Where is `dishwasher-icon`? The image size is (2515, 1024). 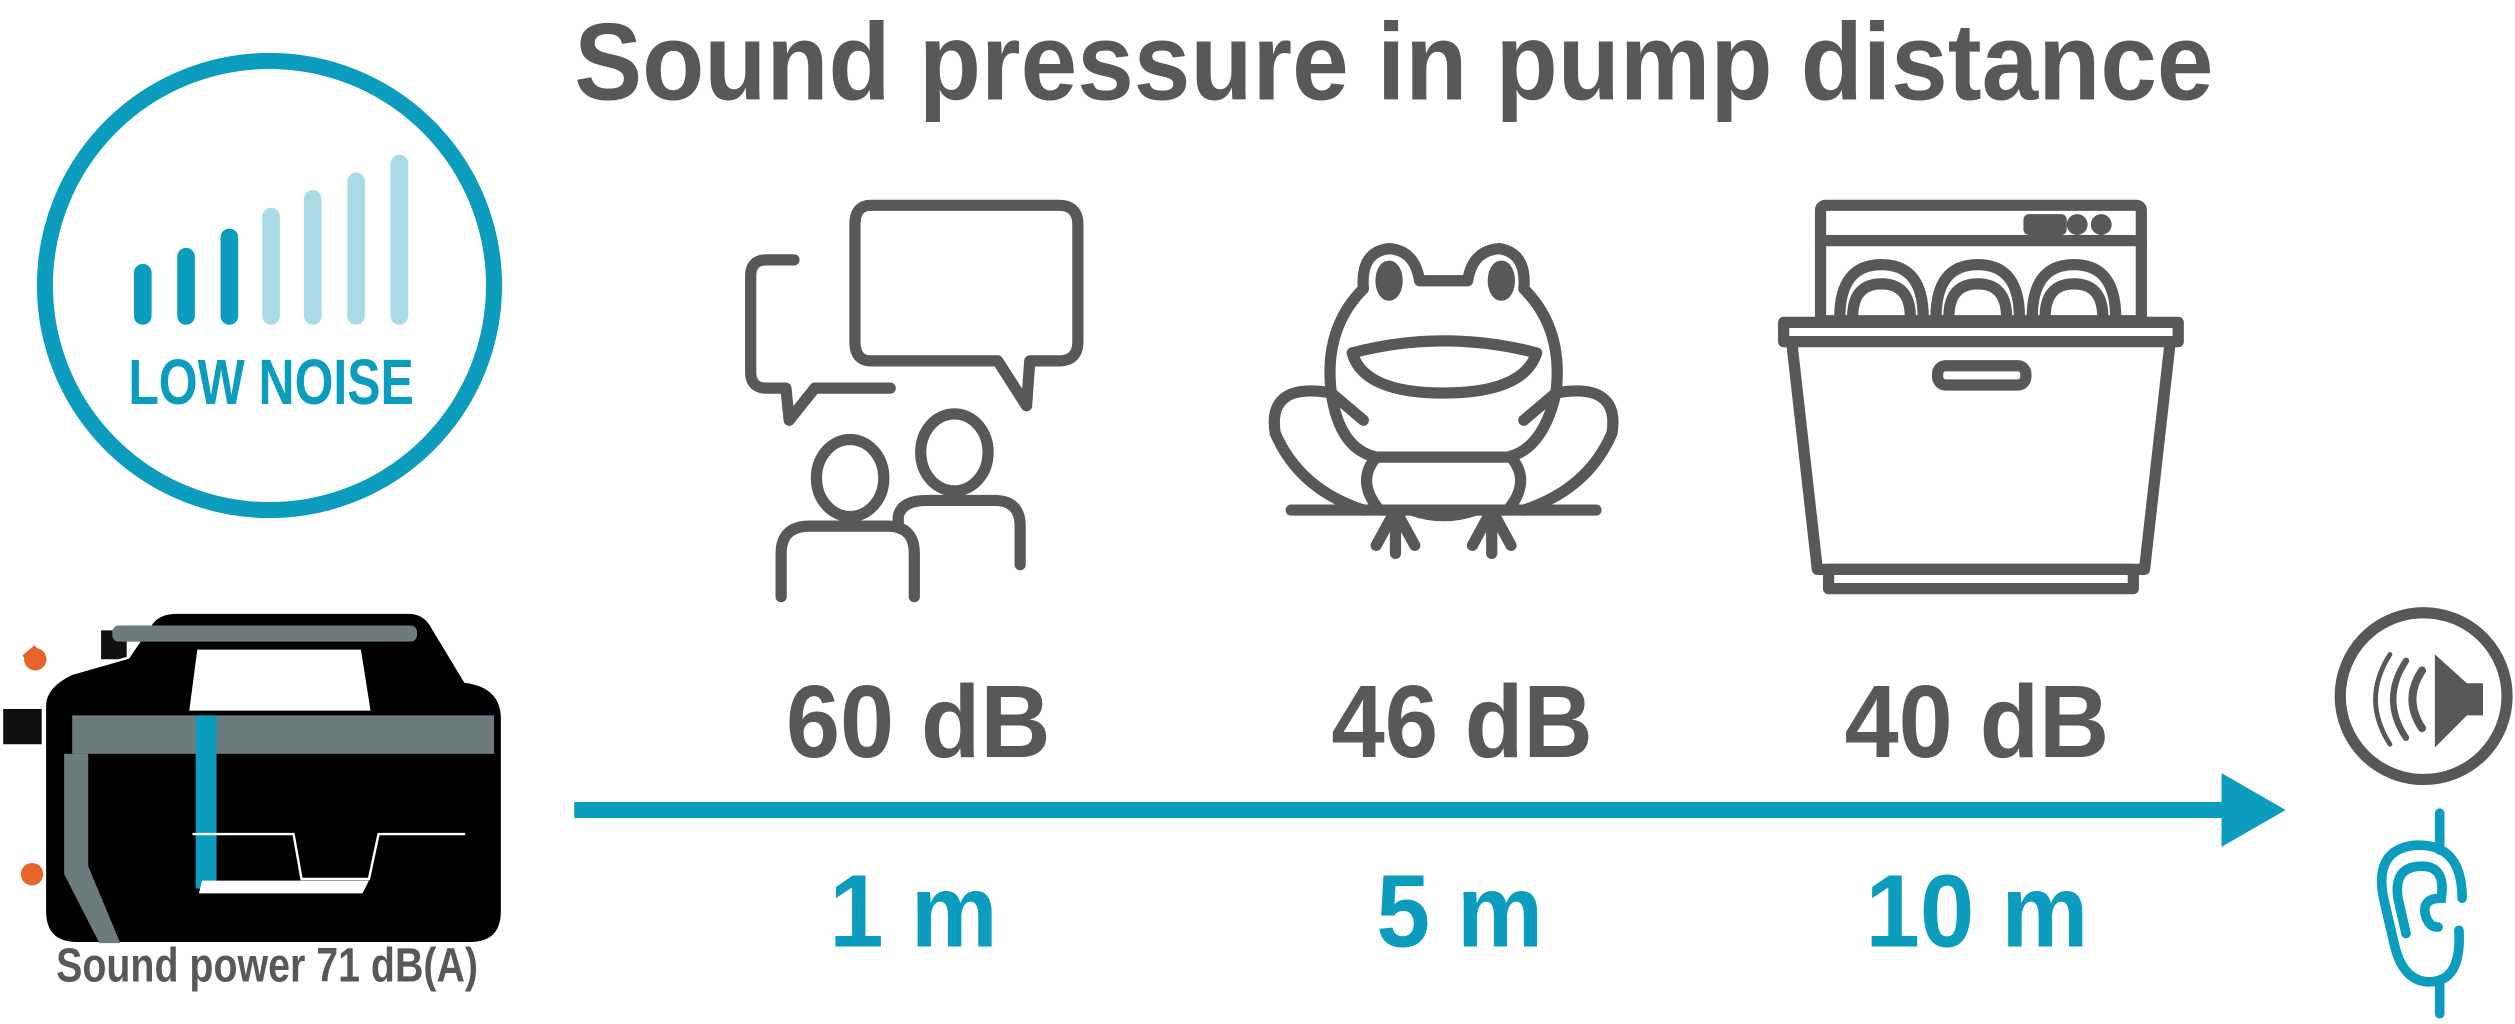 dishwasher-icon is located at coordinates (1981, 397).